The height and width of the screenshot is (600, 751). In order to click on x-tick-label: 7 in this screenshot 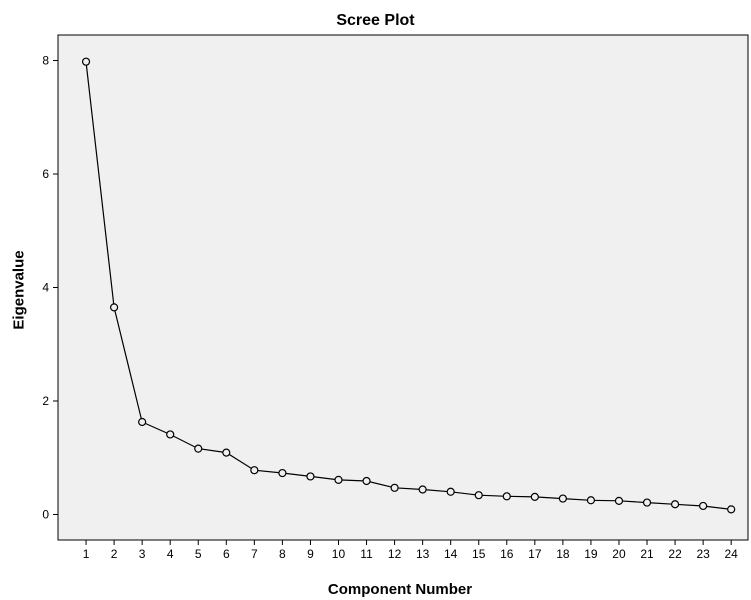, I will do `click(254, 554)`.